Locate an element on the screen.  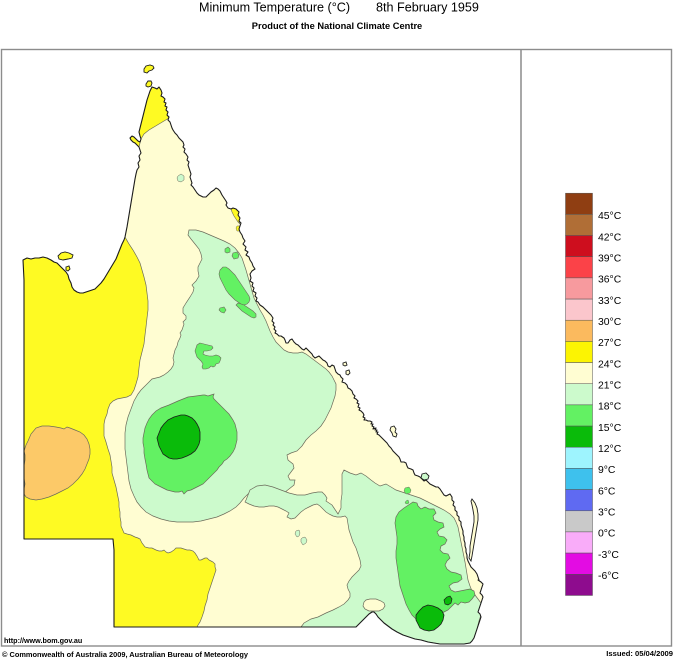
svg-text: Minimum Temperature (°C) is located at coordinates (274, 8).